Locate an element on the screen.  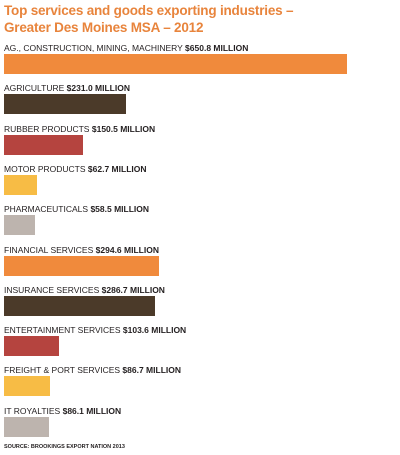
value-label: $86.1 MILLION is located at coordinates (92, 410).